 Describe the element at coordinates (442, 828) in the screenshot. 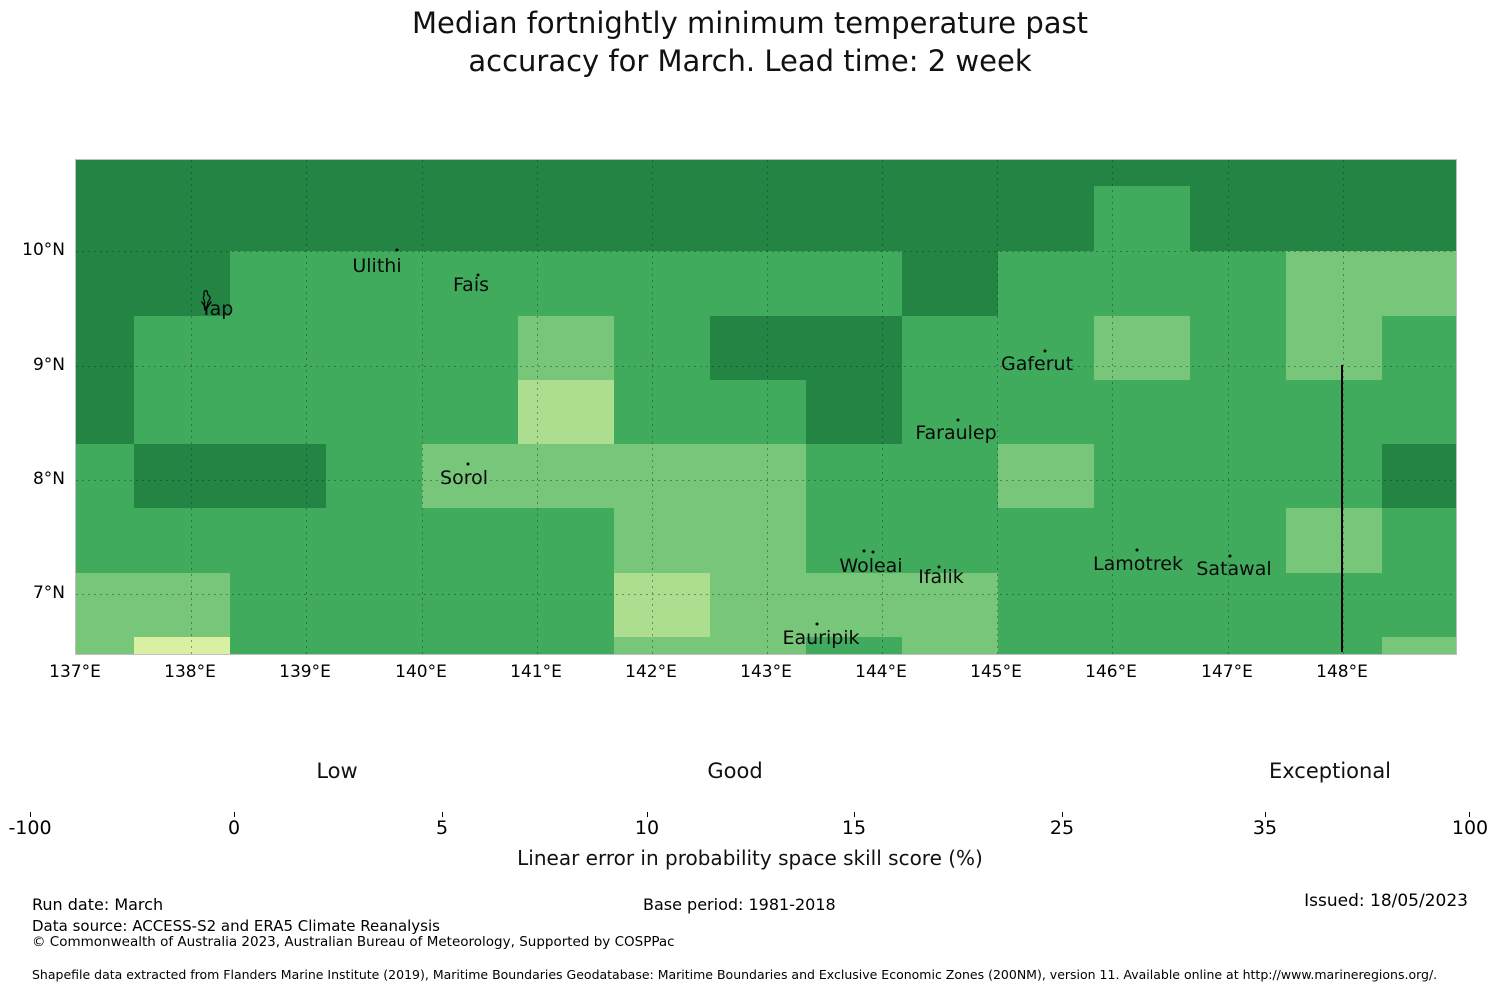

I see `colorbar-tick-label: 5` at that location.